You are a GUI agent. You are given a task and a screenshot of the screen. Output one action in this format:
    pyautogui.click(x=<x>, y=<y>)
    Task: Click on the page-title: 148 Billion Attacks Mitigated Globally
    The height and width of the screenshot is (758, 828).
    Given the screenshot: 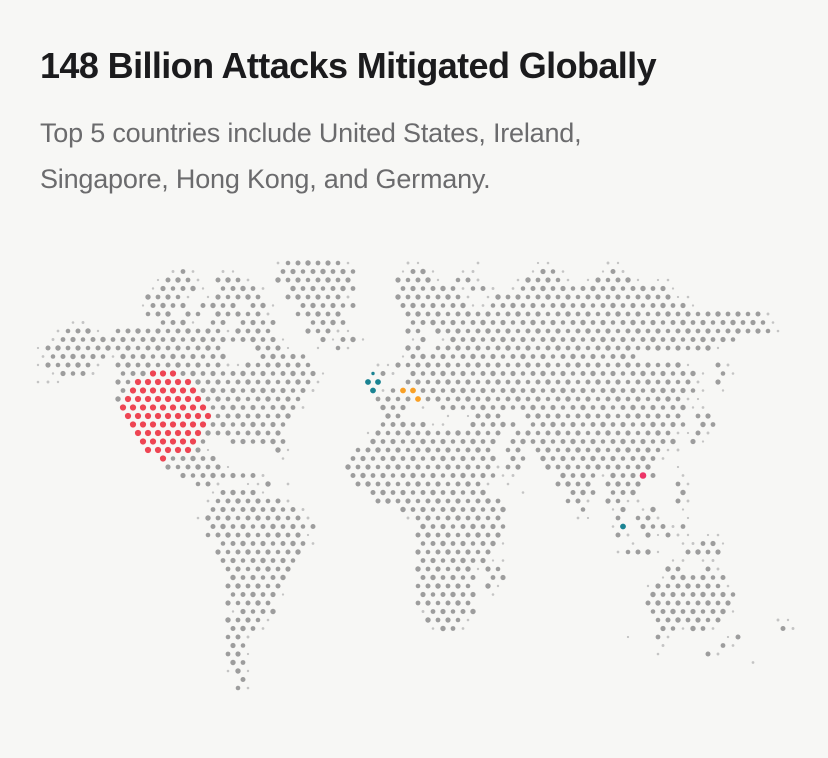 What is the action you would take?
    pyautogui.click(x=414, y=66)
    